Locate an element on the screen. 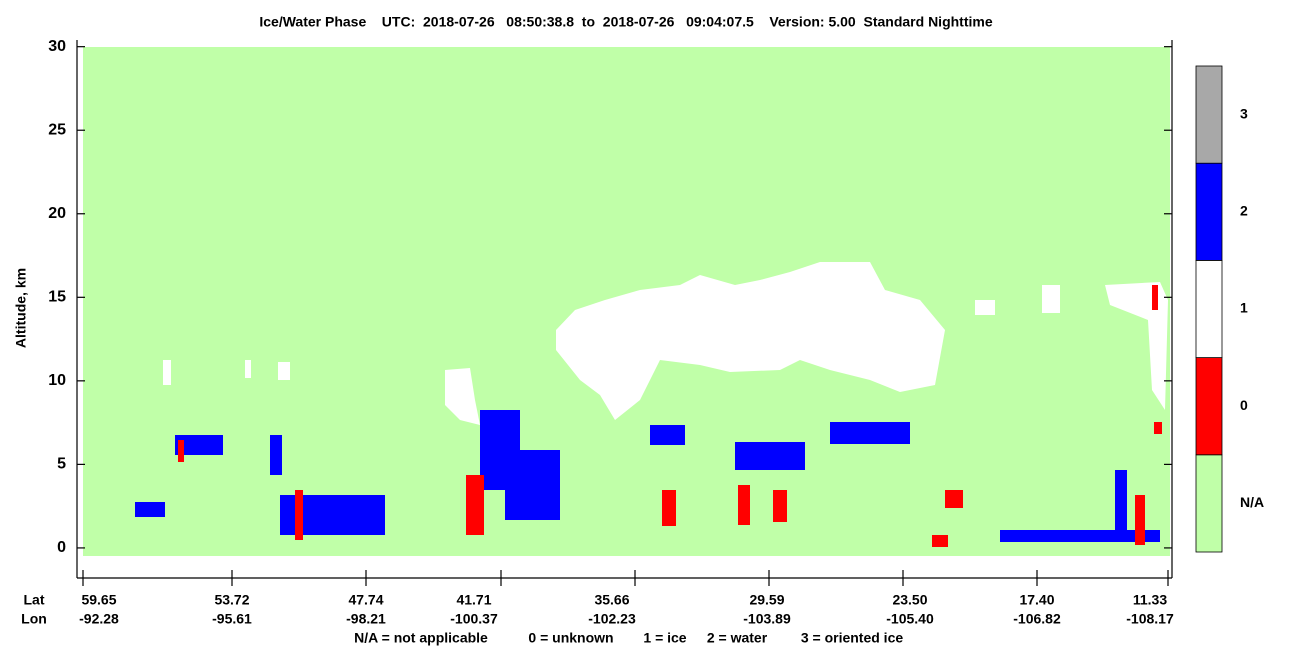 The image size is (1300, 667). legend-entry: 0 = unknown is located at coordinates (570, 638).